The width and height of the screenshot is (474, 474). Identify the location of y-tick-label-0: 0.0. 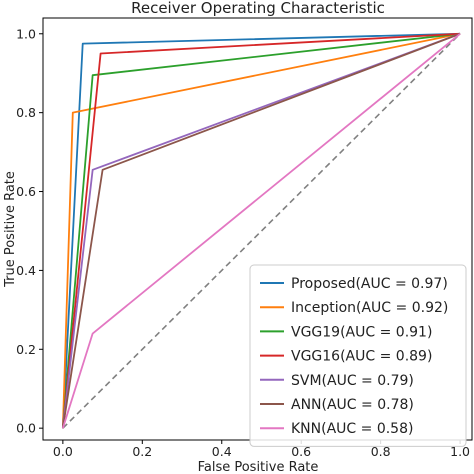
(26, 428).